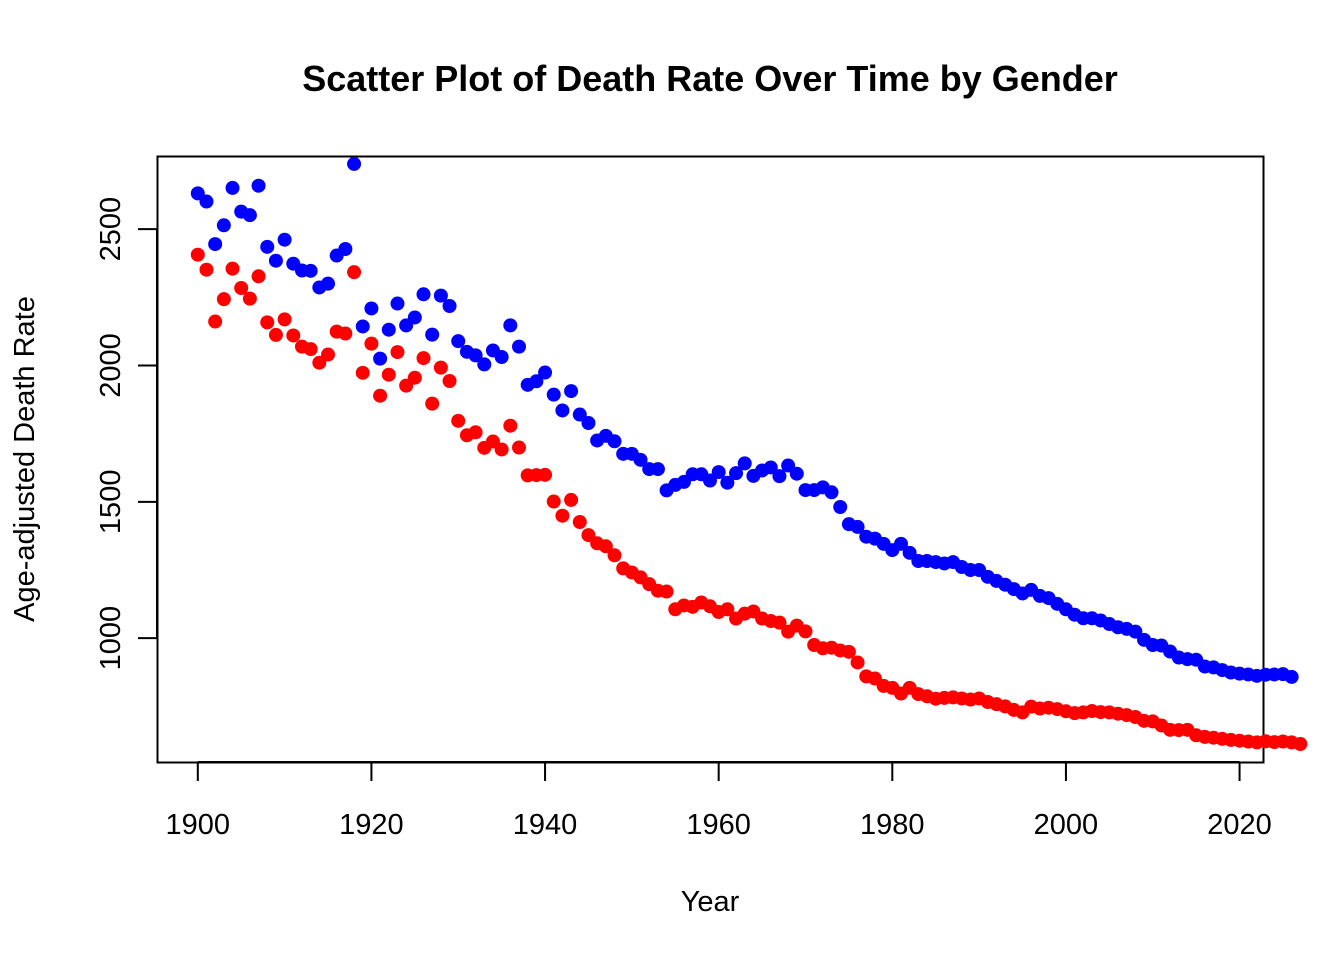 Image resolution: width=1344 pixels, height=960 pixels. What do you see at coordinates (710, 902) in the screenshot?
I see `x-axis-label: Year` at bounding box center [710, 902].